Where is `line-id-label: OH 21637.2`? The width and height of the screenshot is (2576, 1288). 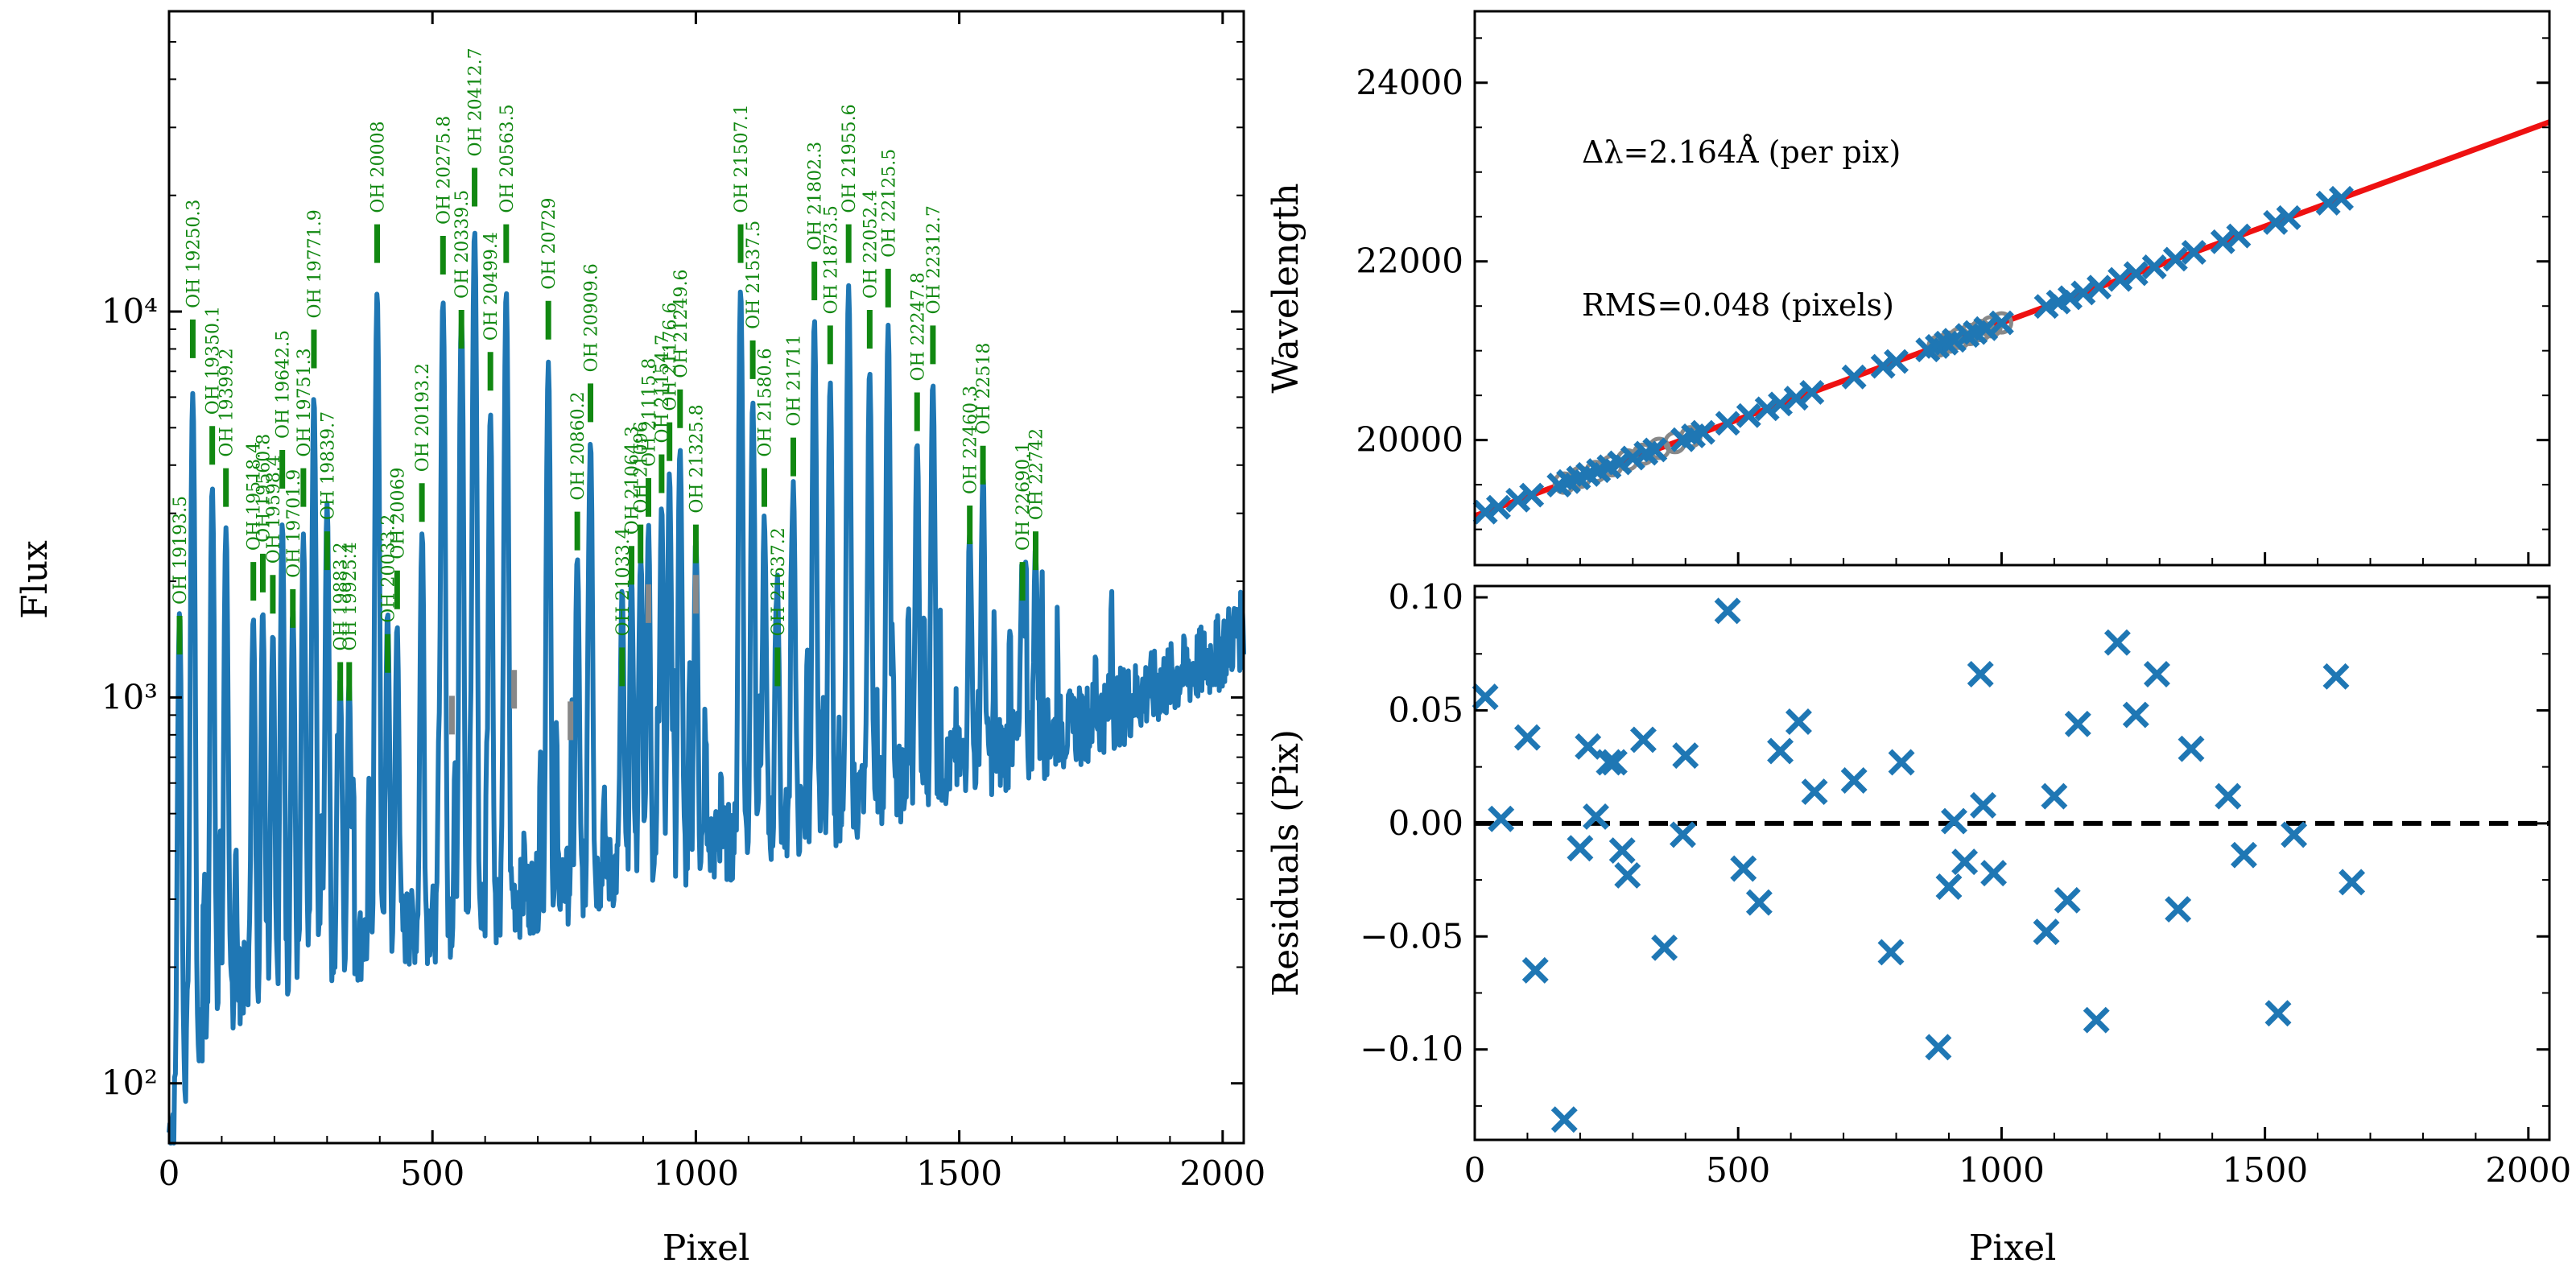
line-id-label: OH 21637.2 is located at coordinates (779, 581).